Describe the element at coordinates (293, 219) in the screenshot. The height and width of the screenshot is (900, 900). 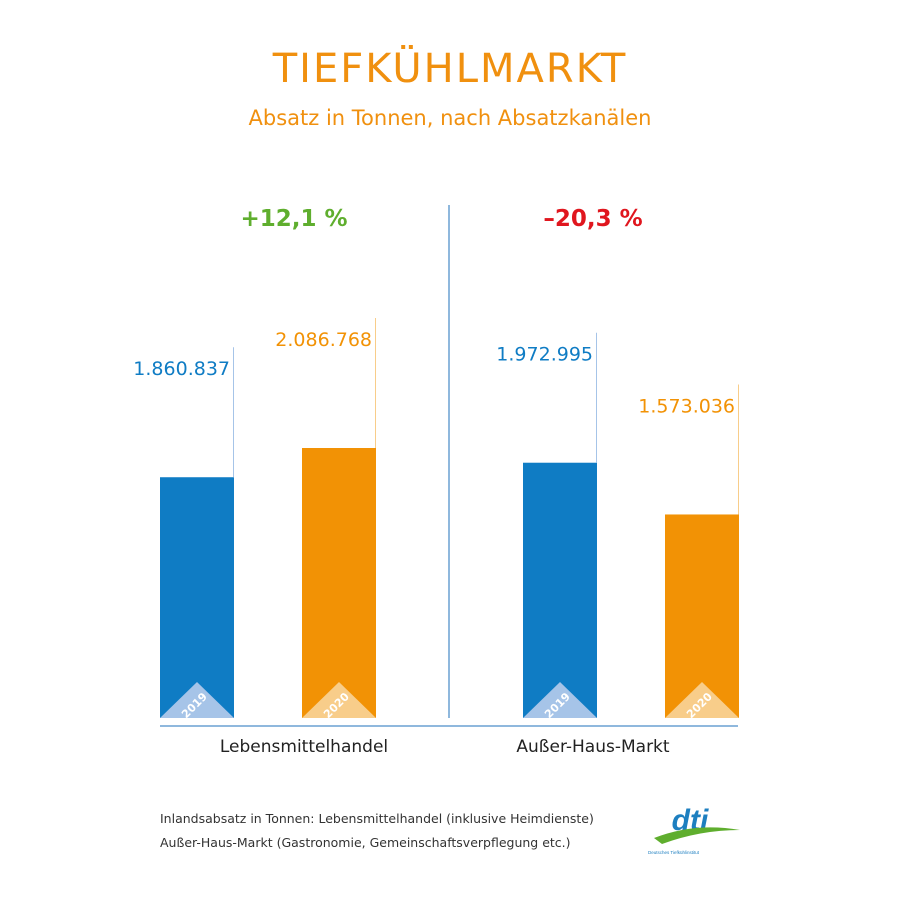
I see `change-label-lebensmittelhandel: +12,1 %` at that location.